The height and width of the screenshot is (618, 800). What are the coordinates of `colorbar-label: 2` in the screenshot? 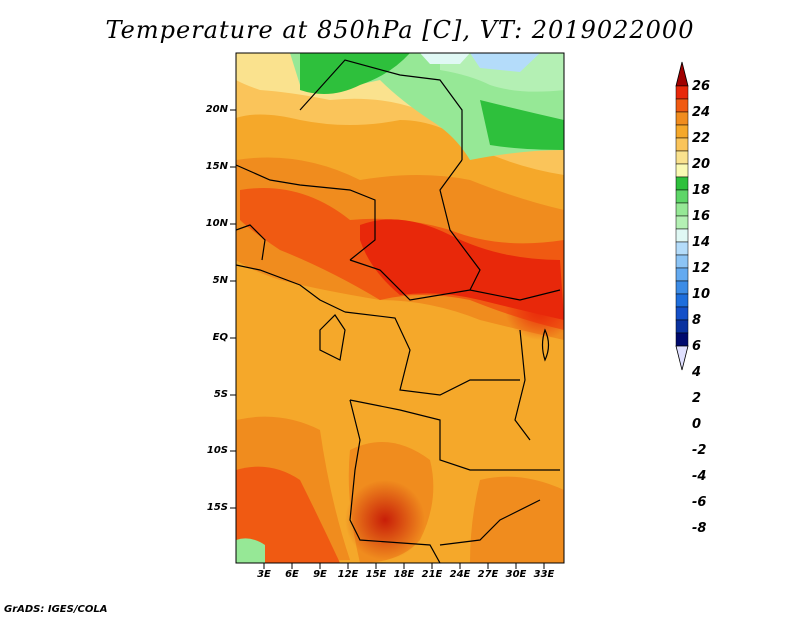 It's located at (697, 398).